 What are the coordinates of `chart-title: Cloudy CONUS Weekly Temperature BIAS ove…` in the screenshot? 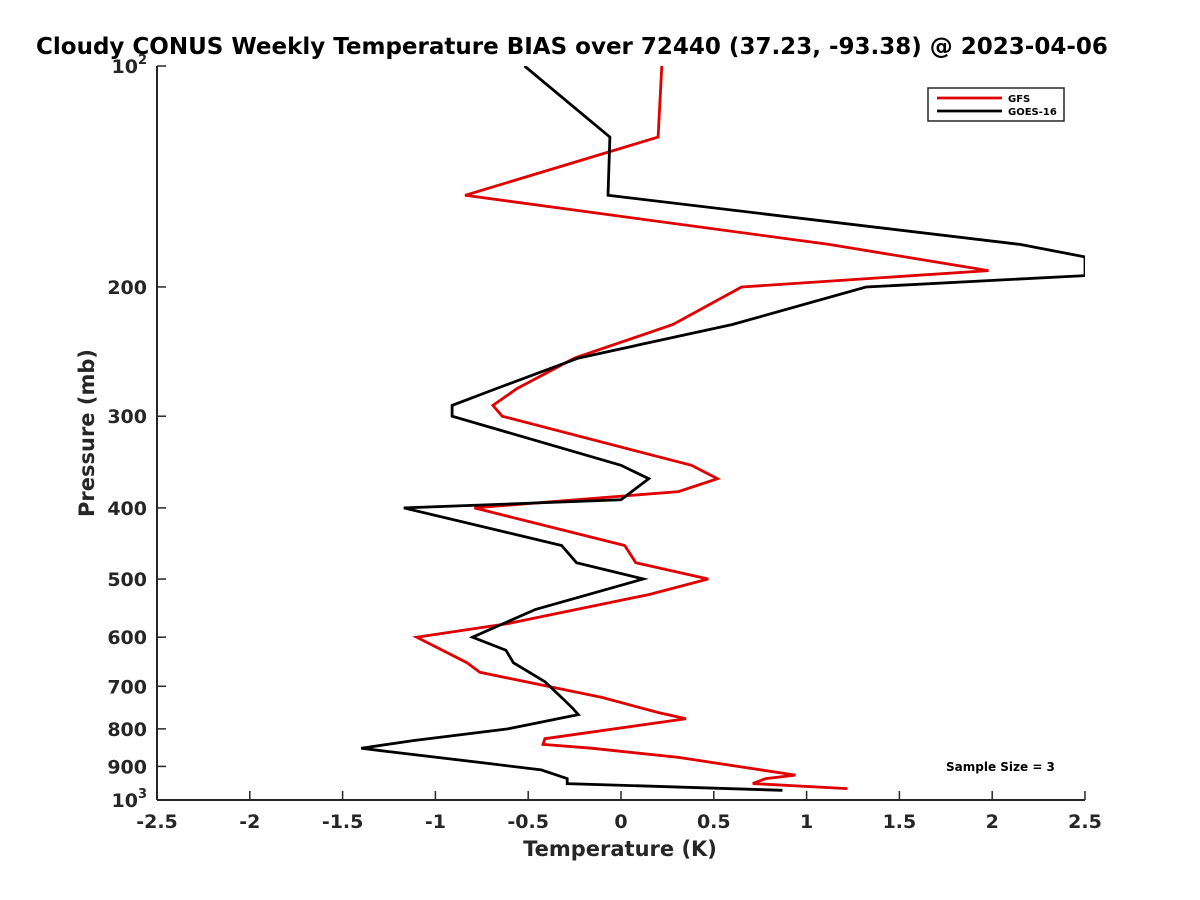 It's located at (572, 47).